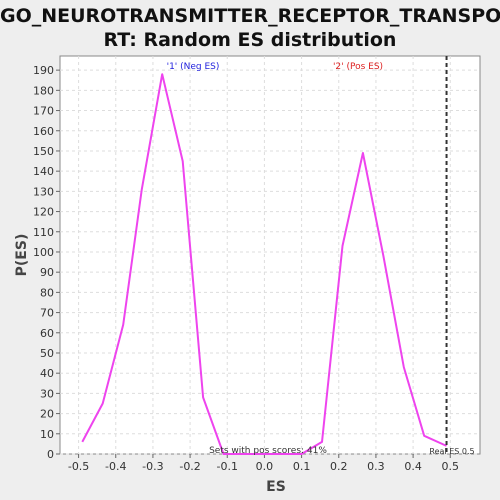 This screenshot has height=500, width=500. I want to click on x-axis-ticks: -0.5 -0.4 -0.3 -0.2 -0.1 0.0 0.1 0.2 0.3 0.4 0.5, so click(263, 463).